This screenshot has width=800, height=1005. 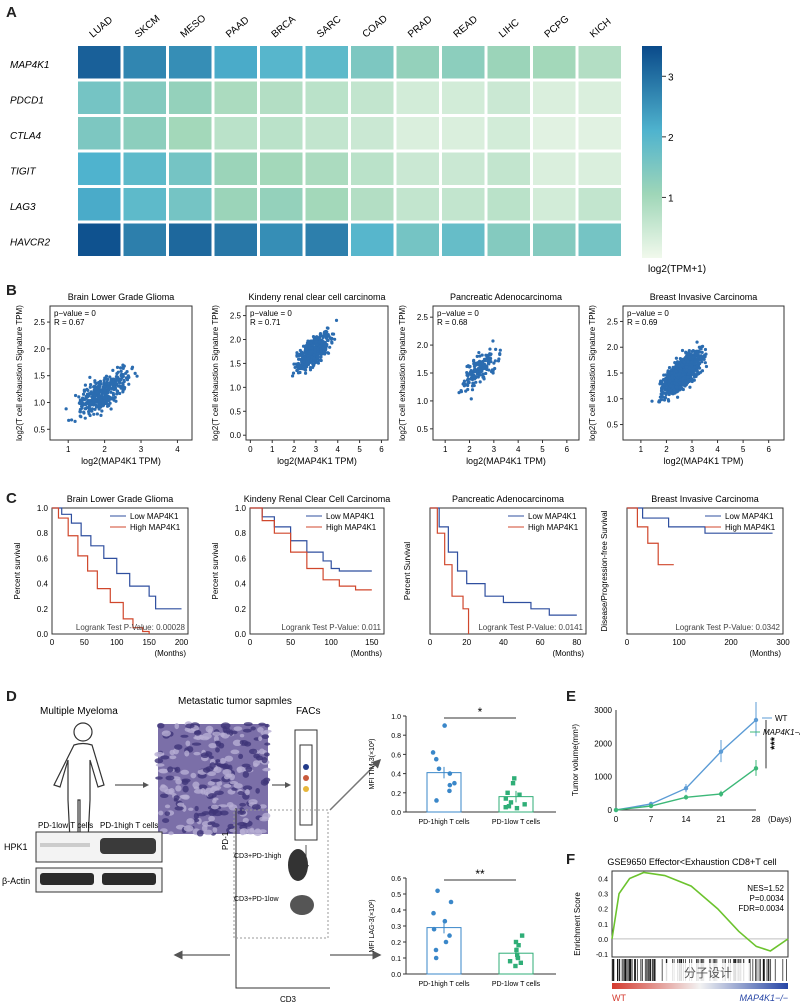 I want to click on heatmap-row-label: LAG3, so click(x=23, y=207).